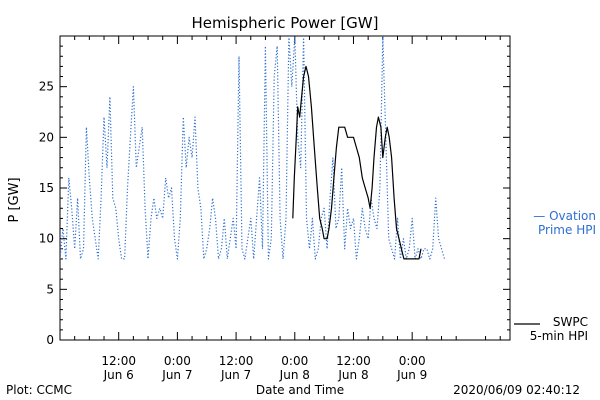 This screenshot has height=400, width=600. I want to click on y-tick-label: 10, so click(46, 239).